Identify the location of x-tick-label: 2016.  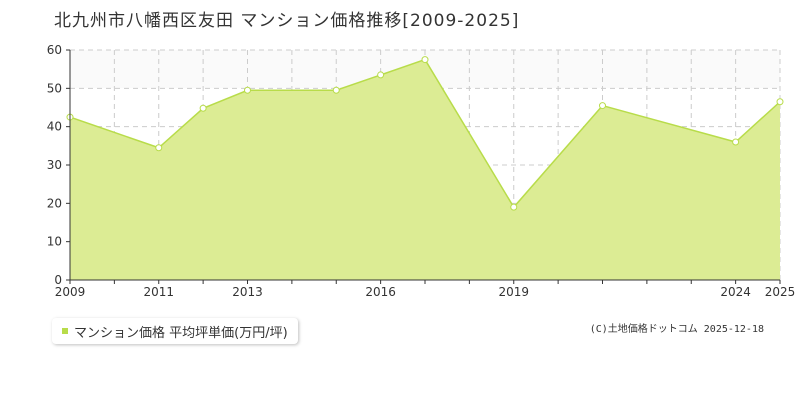
(380, 292).